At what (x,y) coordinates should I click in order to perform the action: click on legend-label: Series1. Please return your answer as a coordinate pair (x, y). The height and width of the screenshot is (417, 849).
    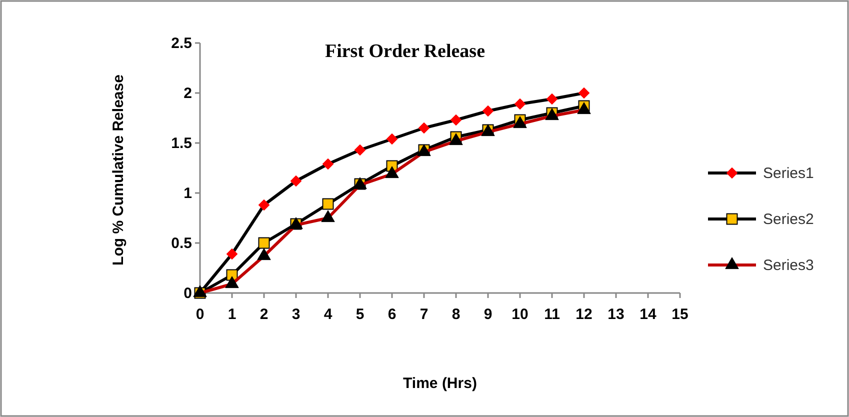
    Looking at the image, I should click on (788, 173).